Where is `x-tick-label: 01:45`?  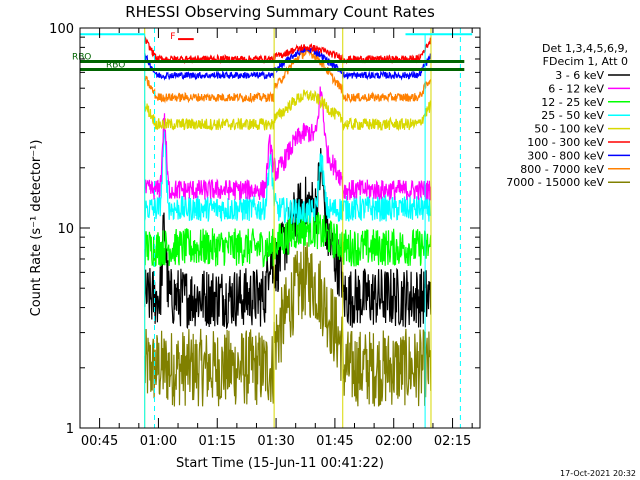
x-tick-label: 01:45 is located at coordinates (334, 441).